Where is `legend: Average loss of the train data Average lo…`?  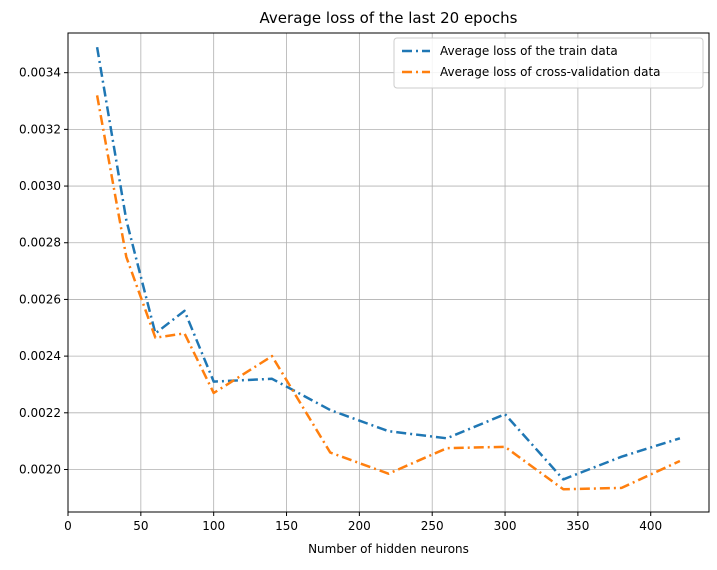
legend: Average loss of the train data Average lo… is located at coordinates (548, 63).